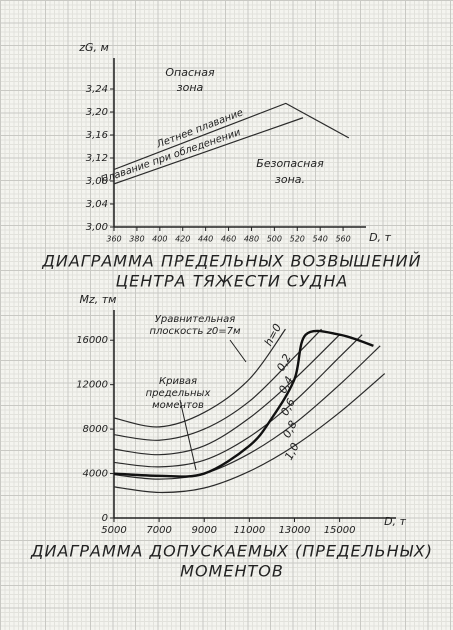  What do you see at coordinates (113, 239) in the screenshot?
I see `x-tick-label: 360` at bounding box center [113, 239].